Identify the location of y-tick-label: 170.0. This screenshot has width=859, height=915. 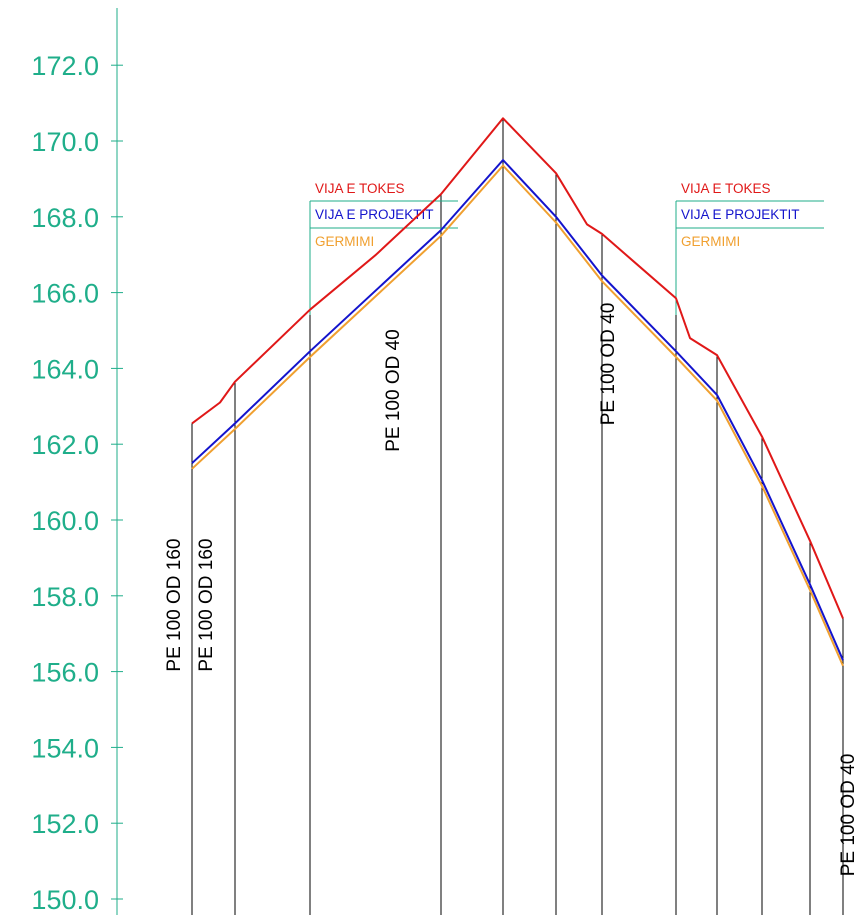
(65, 142).